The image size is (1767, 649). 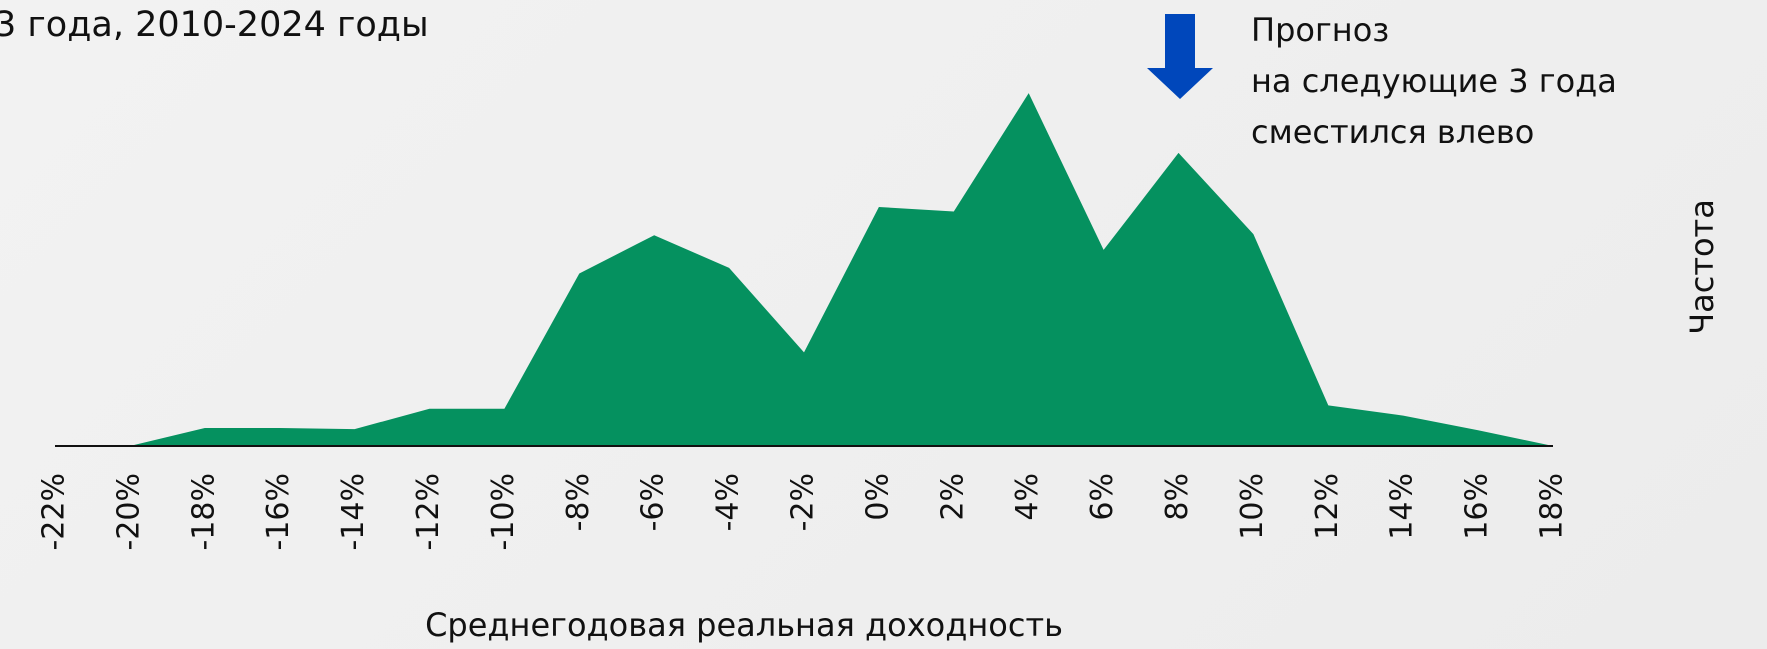 I want to click on annotation-line: Прогноз, so click(x=1320, y=30).